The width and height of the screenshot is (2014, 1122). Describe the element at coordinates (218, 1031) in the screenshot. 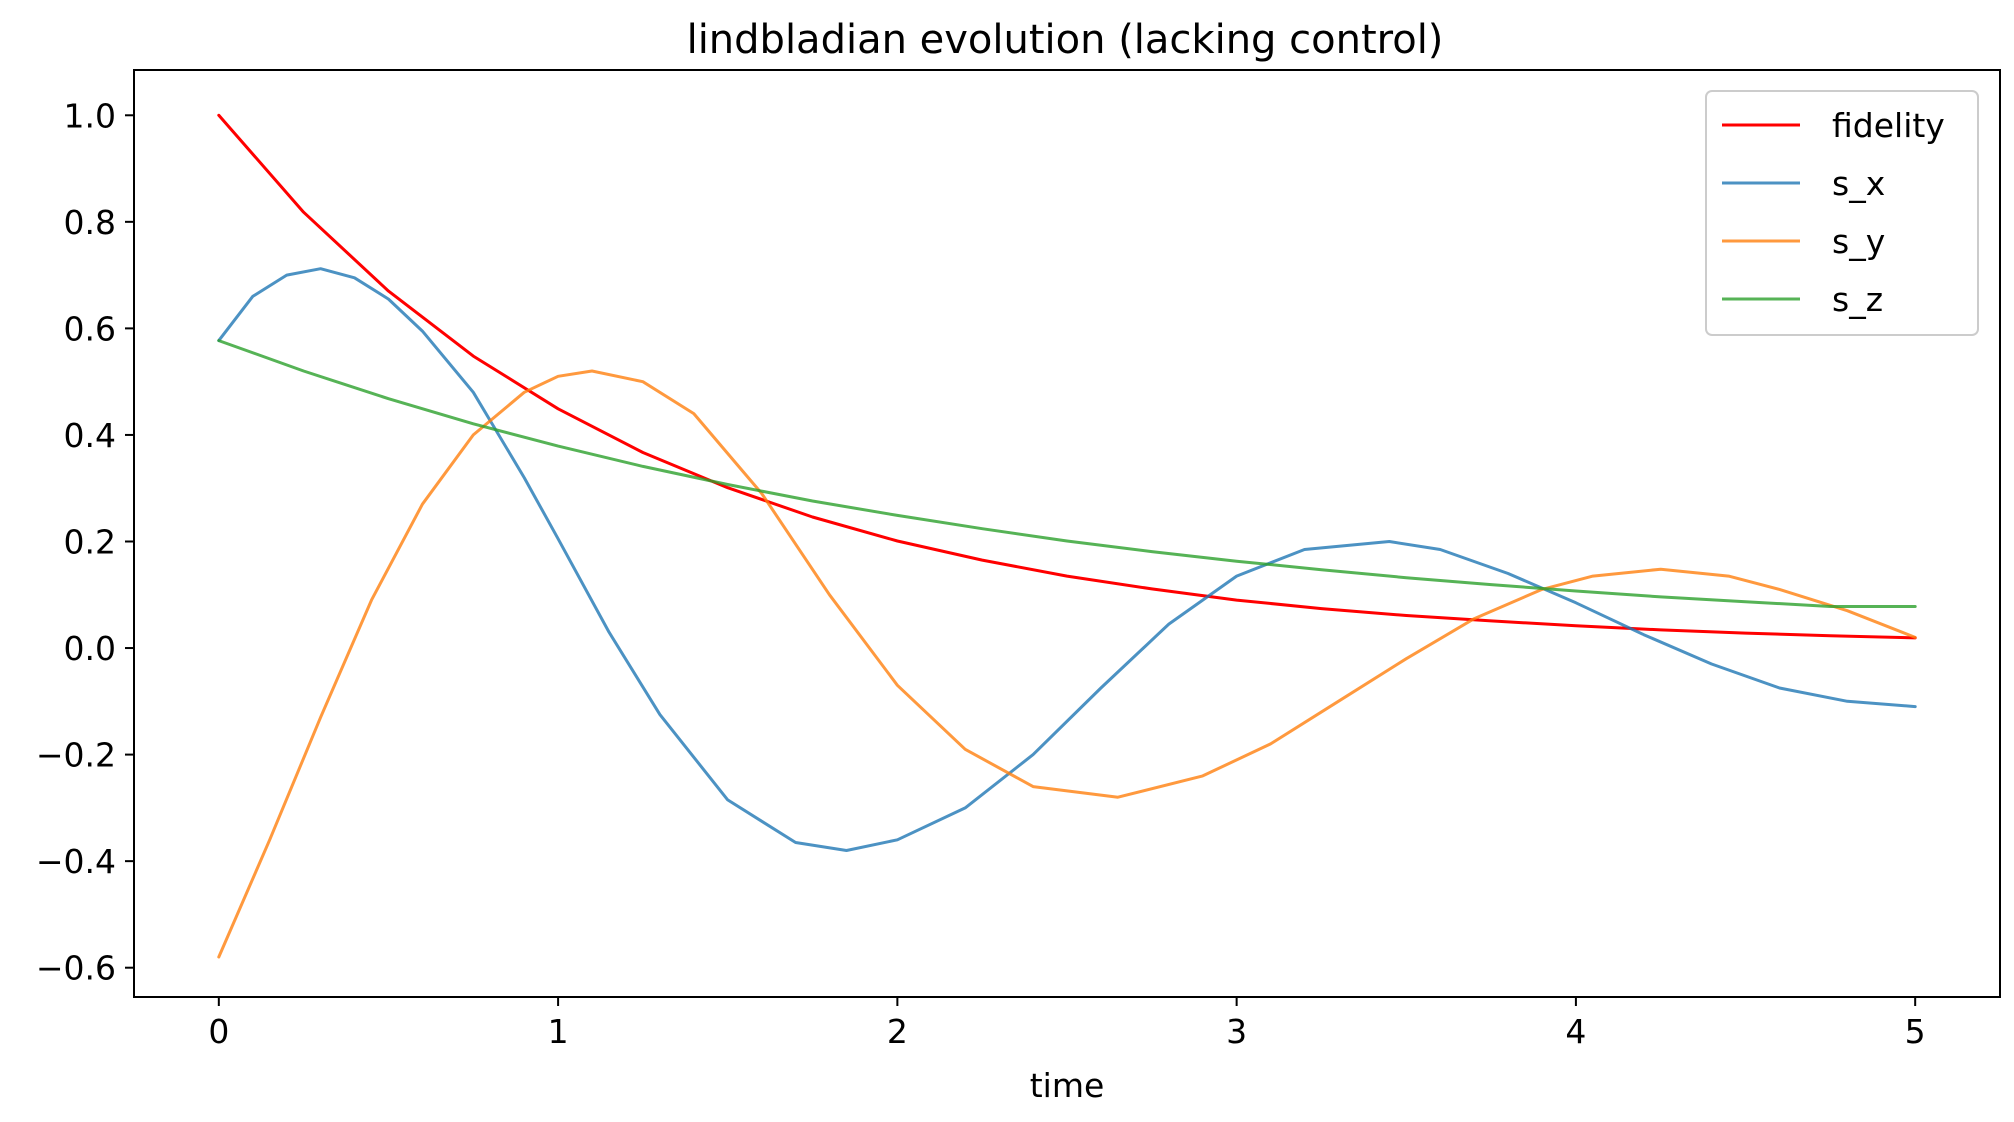

I see `x-tick-label: 0` at that location.